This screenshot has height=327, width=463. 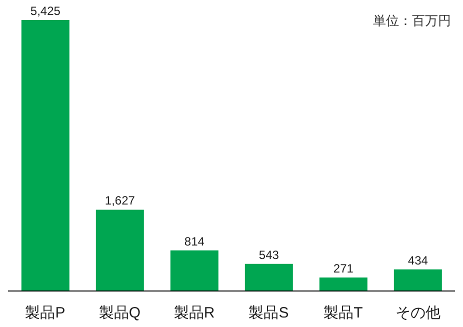 I want to click on data-label: 814, so click(x=194, y=241).